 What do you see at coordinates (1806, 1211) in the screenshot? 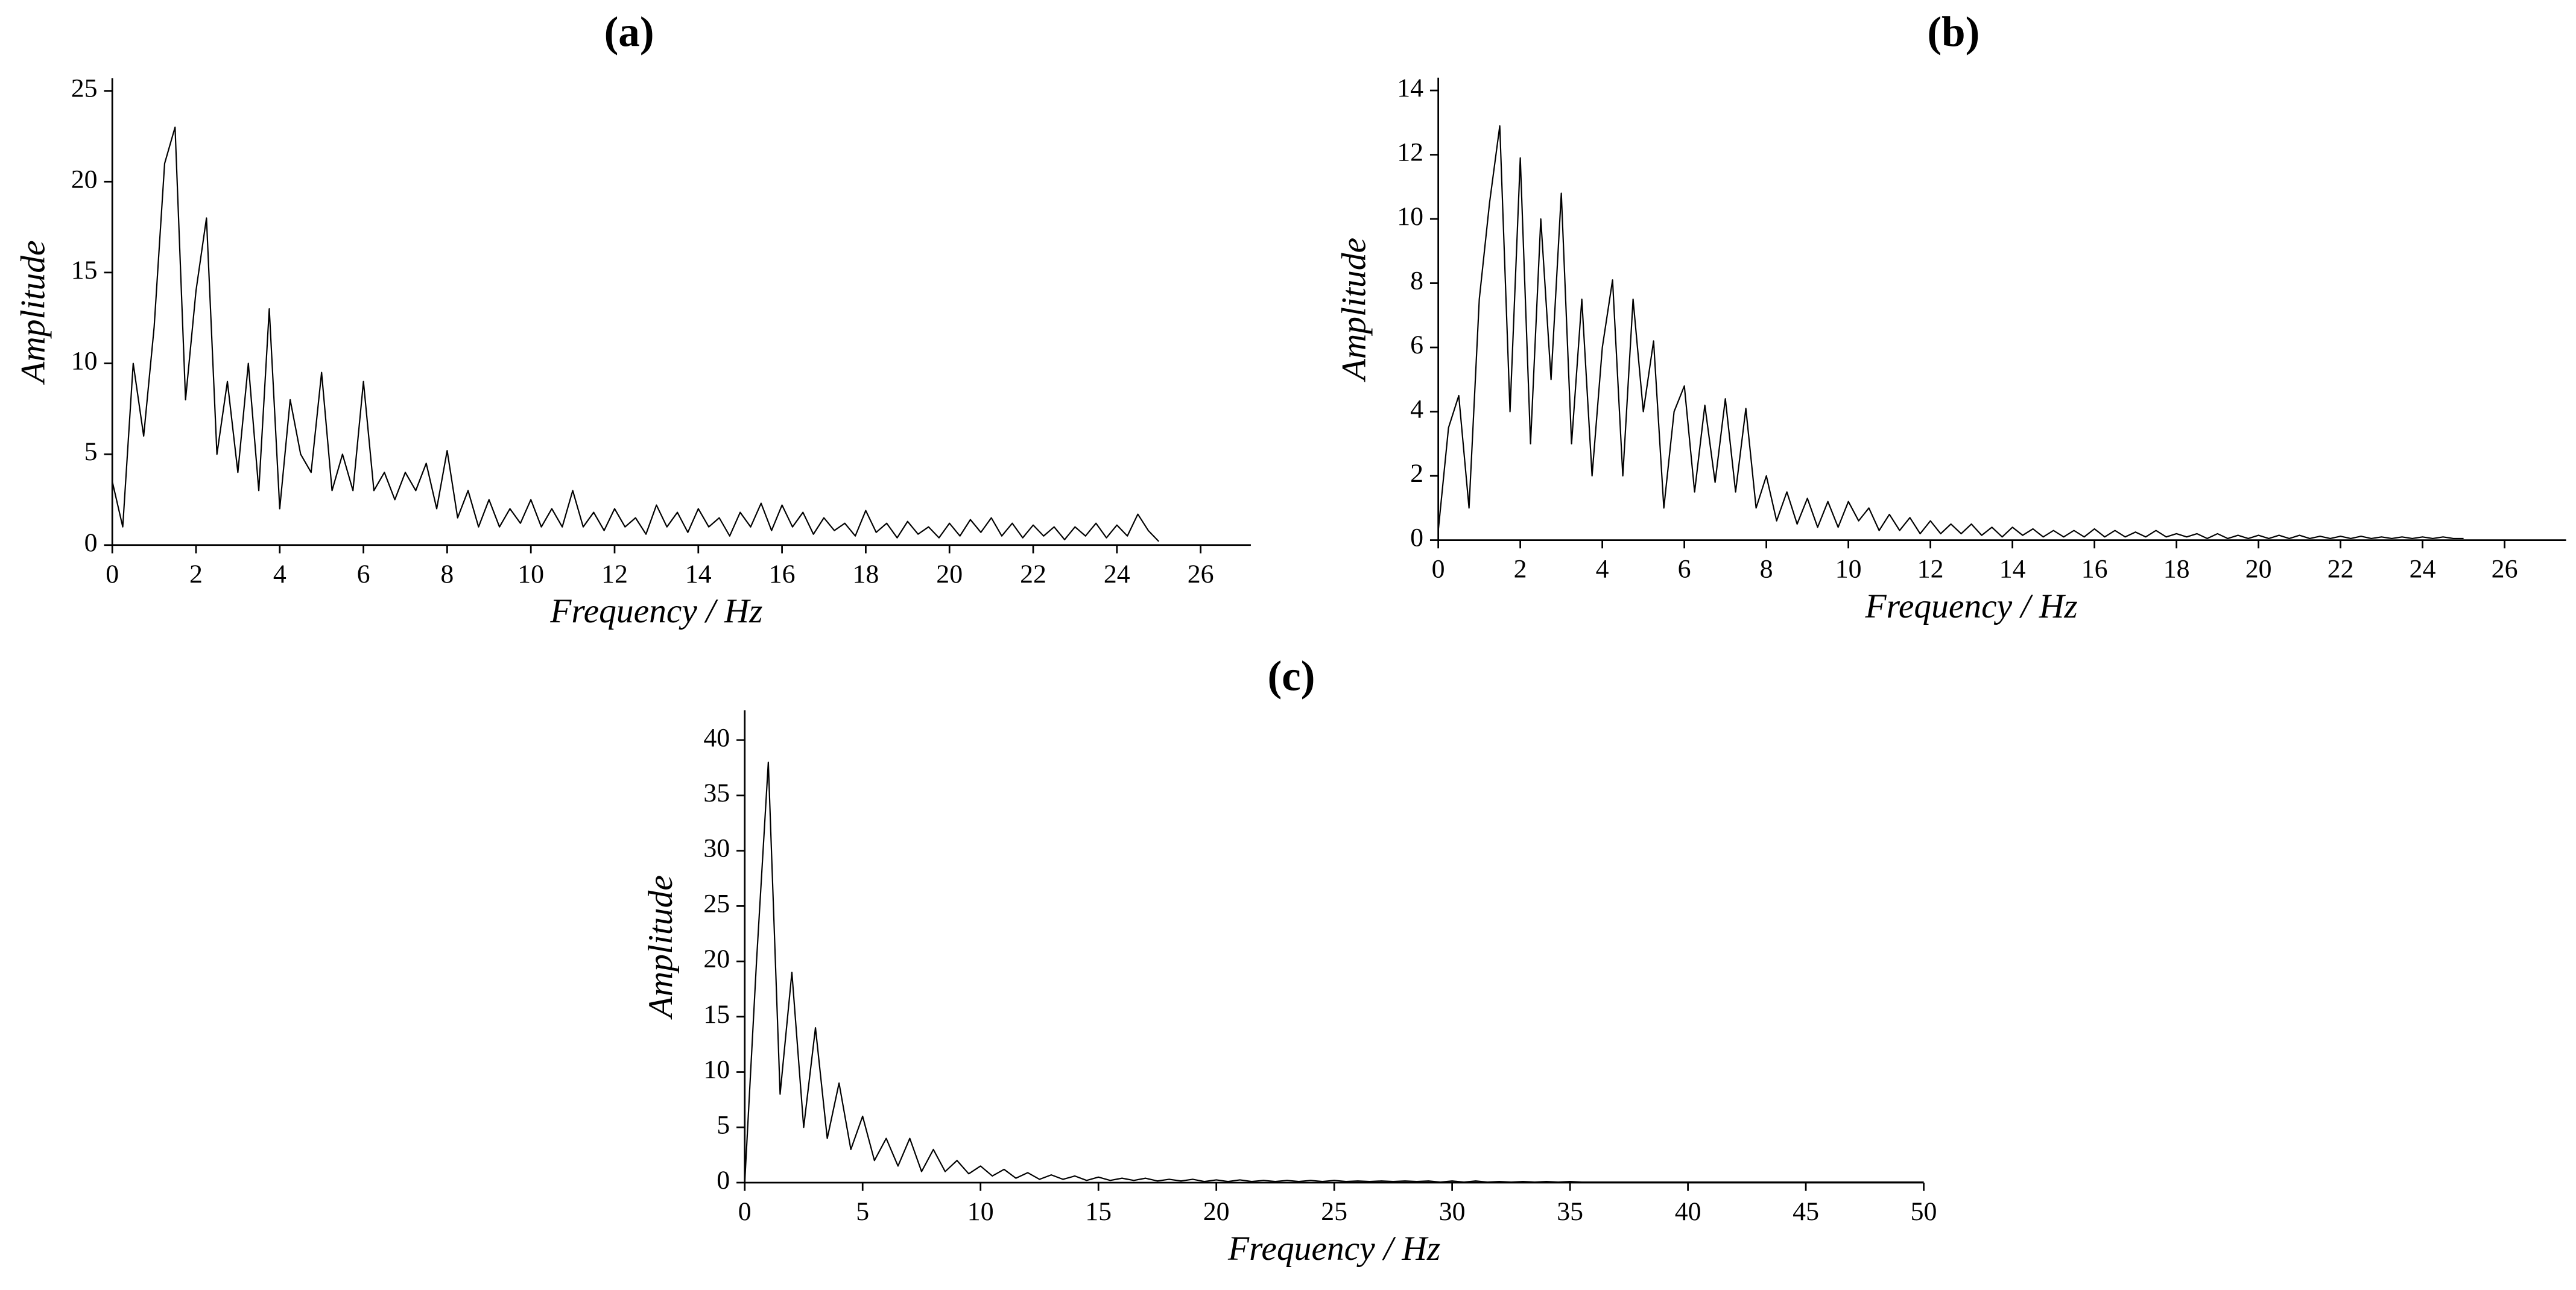
I see `x-tick-label: 45` at bounding box center [1806, 1211].